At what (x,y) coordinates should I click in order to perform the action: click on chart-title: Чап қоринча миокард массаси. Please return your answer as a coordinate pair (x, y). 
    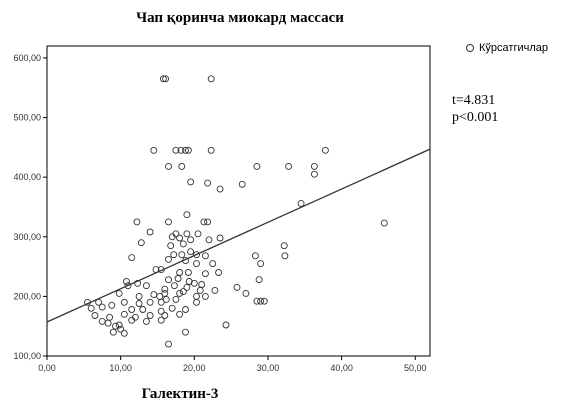
    Looking at the image, I should click on (240, 18).